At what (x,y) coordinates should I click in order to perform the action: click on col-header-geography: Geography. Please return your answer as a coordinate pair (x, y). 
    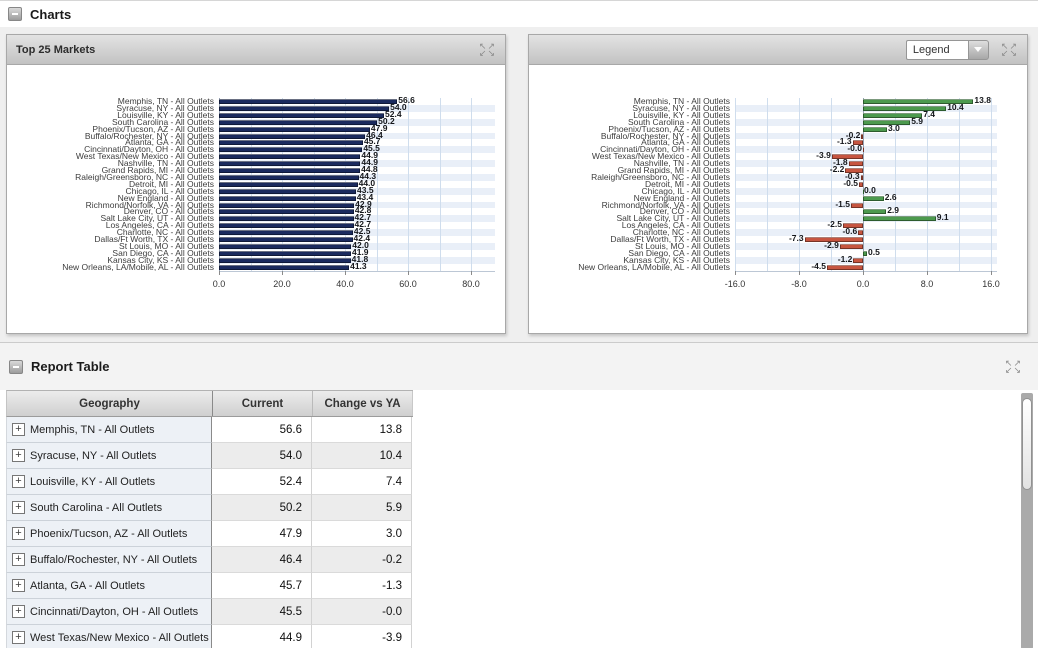
    Looking at the image, I should click on (110, 403).